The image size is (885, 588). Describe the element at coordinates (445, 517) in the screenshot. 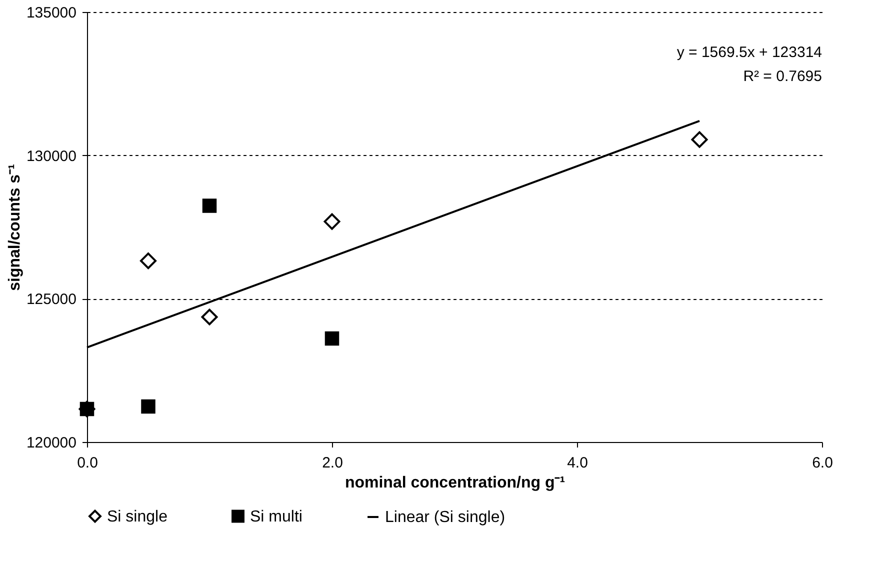

I see `legend-label: Linear (Si single)` at that location.